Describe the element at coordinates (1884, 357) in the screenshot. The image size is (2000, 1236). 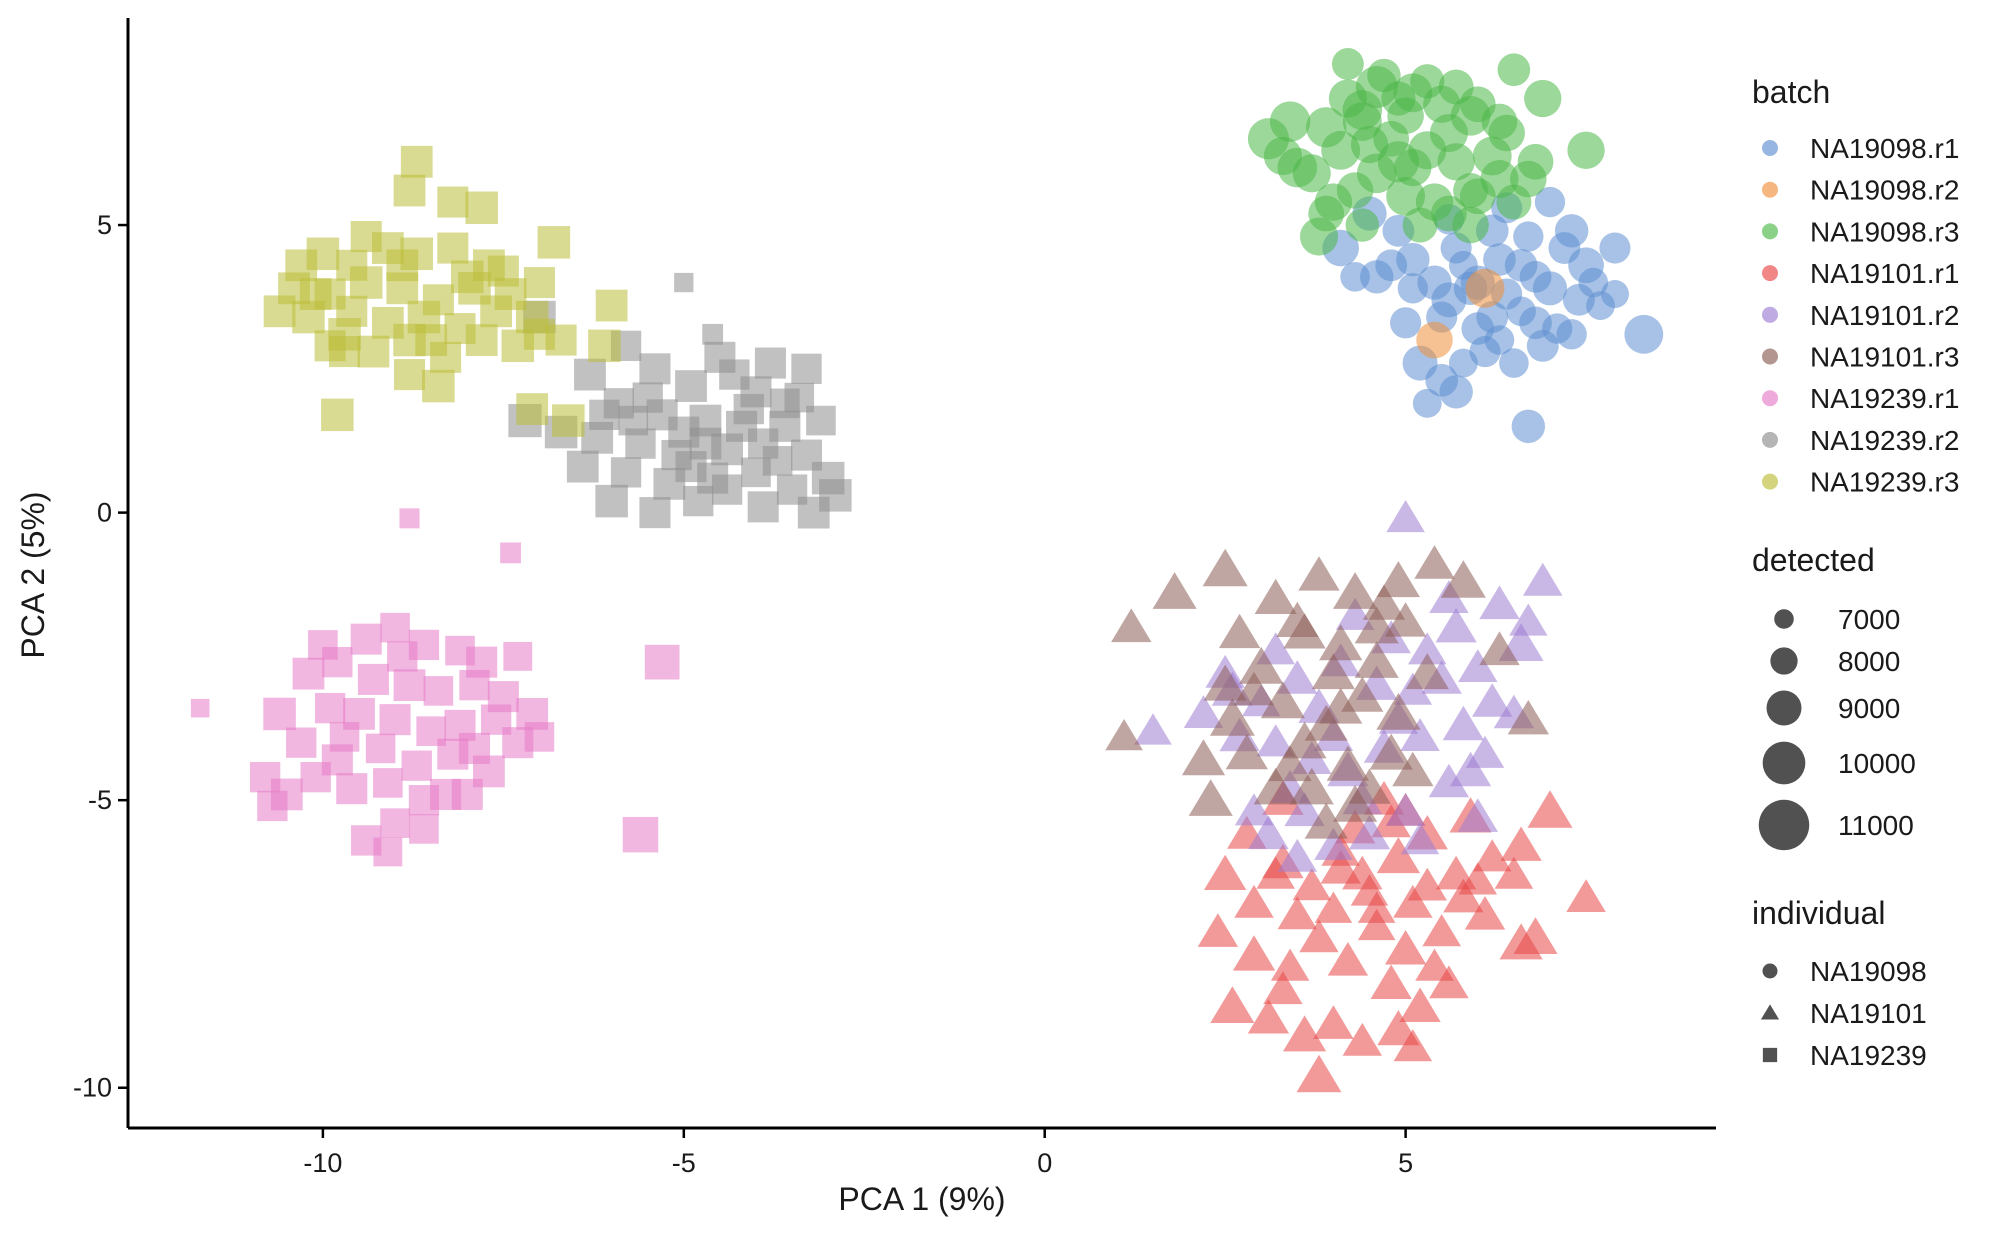
I see `legend-label-batch: NA19101.r3` at that location.